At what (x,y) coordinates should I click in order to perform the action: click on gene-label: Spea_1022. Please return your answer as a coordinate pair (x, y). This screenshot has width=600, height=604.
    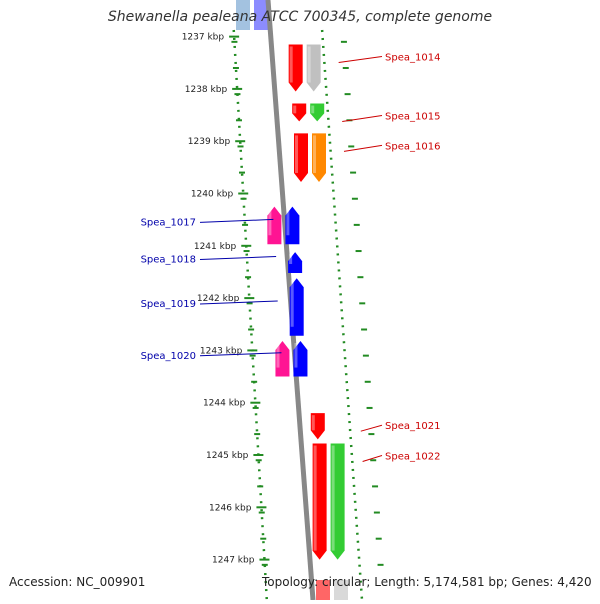
    Looking at the image, I should click on (412, 457).